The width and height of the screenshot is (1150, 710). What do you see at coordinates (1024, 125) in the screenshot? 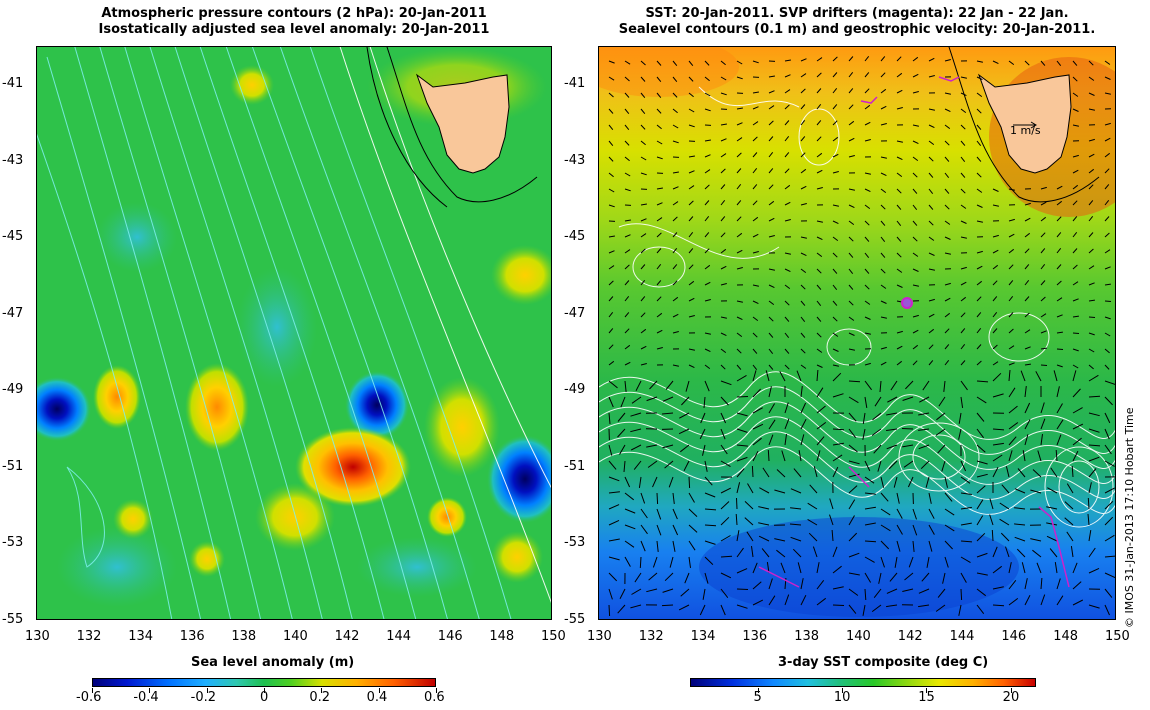
I see `shelf-contour` at bounding box center [1024, 125].